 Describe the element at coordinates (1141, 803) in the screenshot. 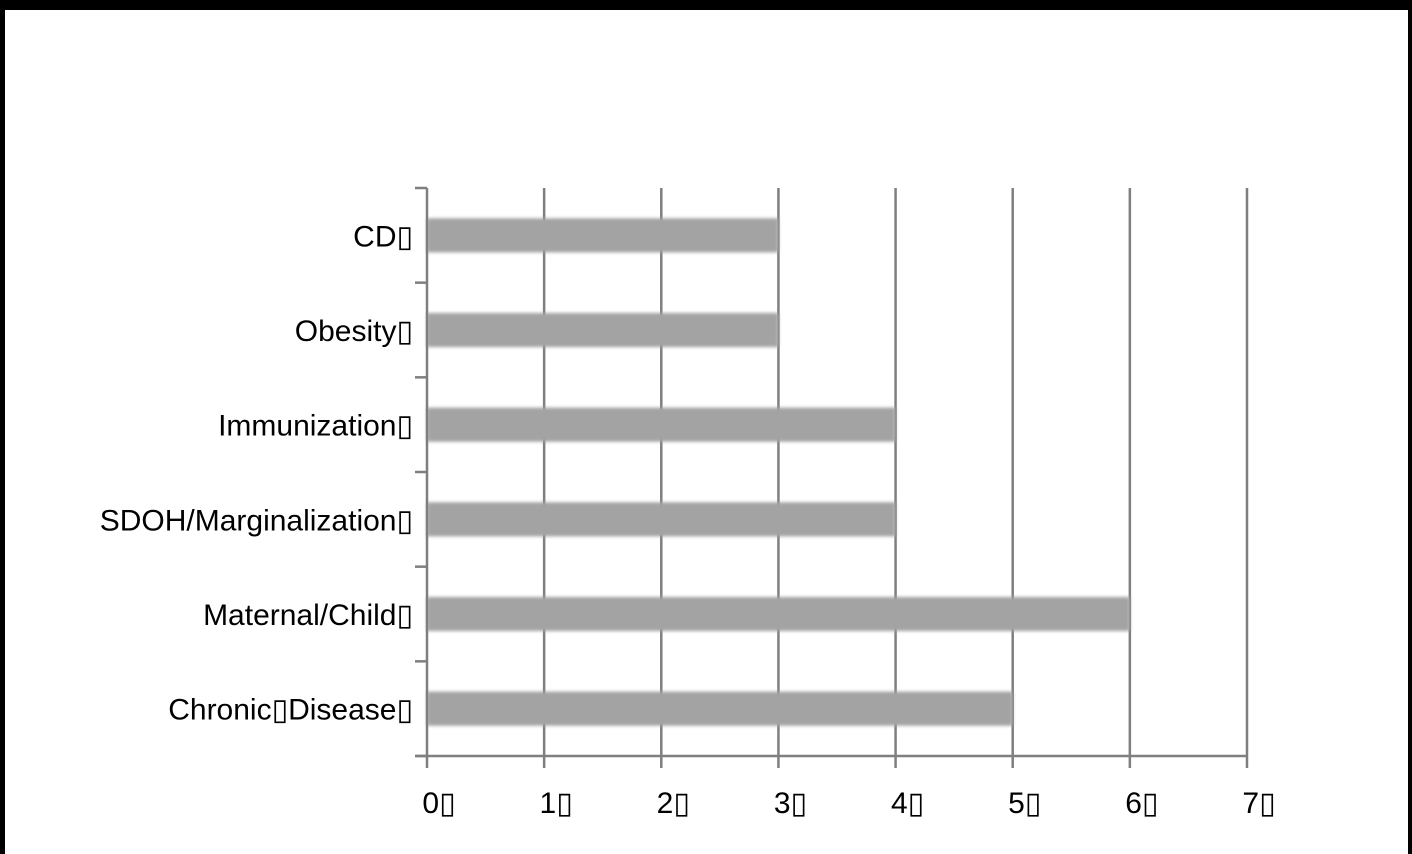

I see `x-tick-label-6: 6▯` at that location.